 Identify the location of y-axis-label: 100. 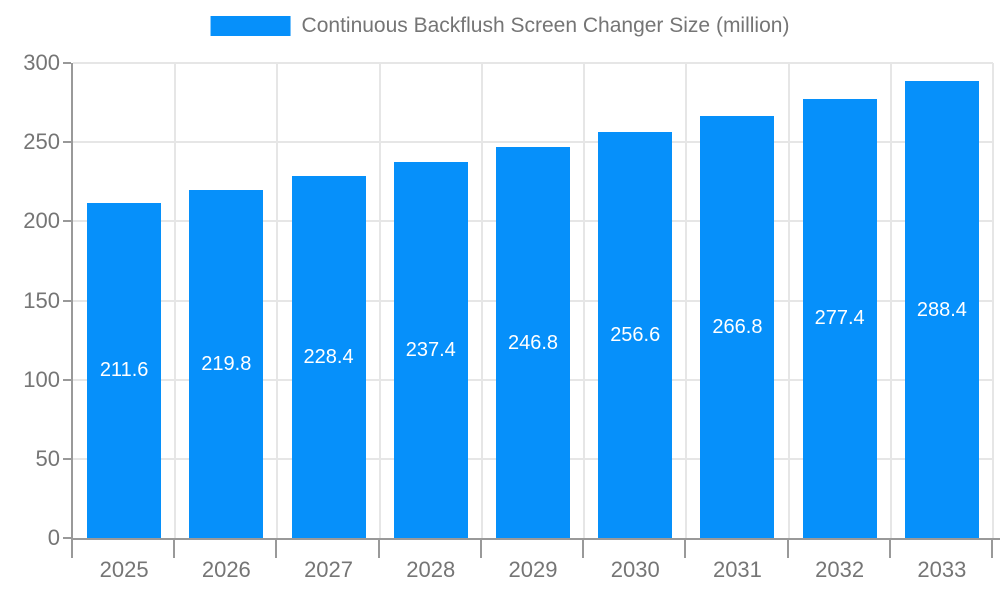
(41, 379).